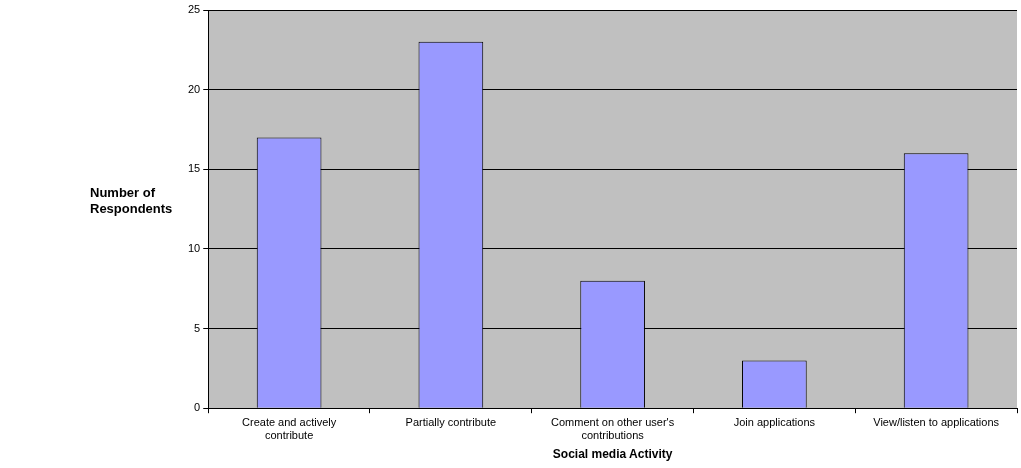  What do you see at coordinates (289, 428) in the screenshot?
I see `x-tick-label: Create and actively contribute` at bounding box center [289, 428].